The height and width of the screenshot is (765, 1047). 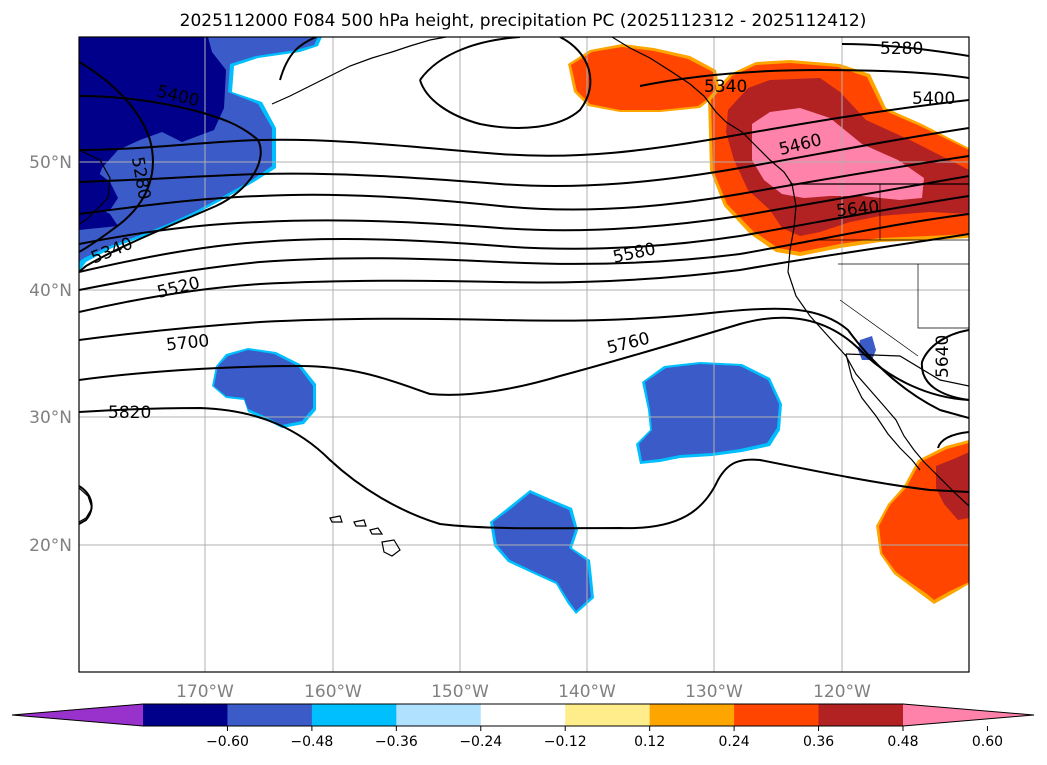 What do you see at coordinates (953, 440) in the screenshot?
I see `contour-5880-se` at bounding box center [953, 440].